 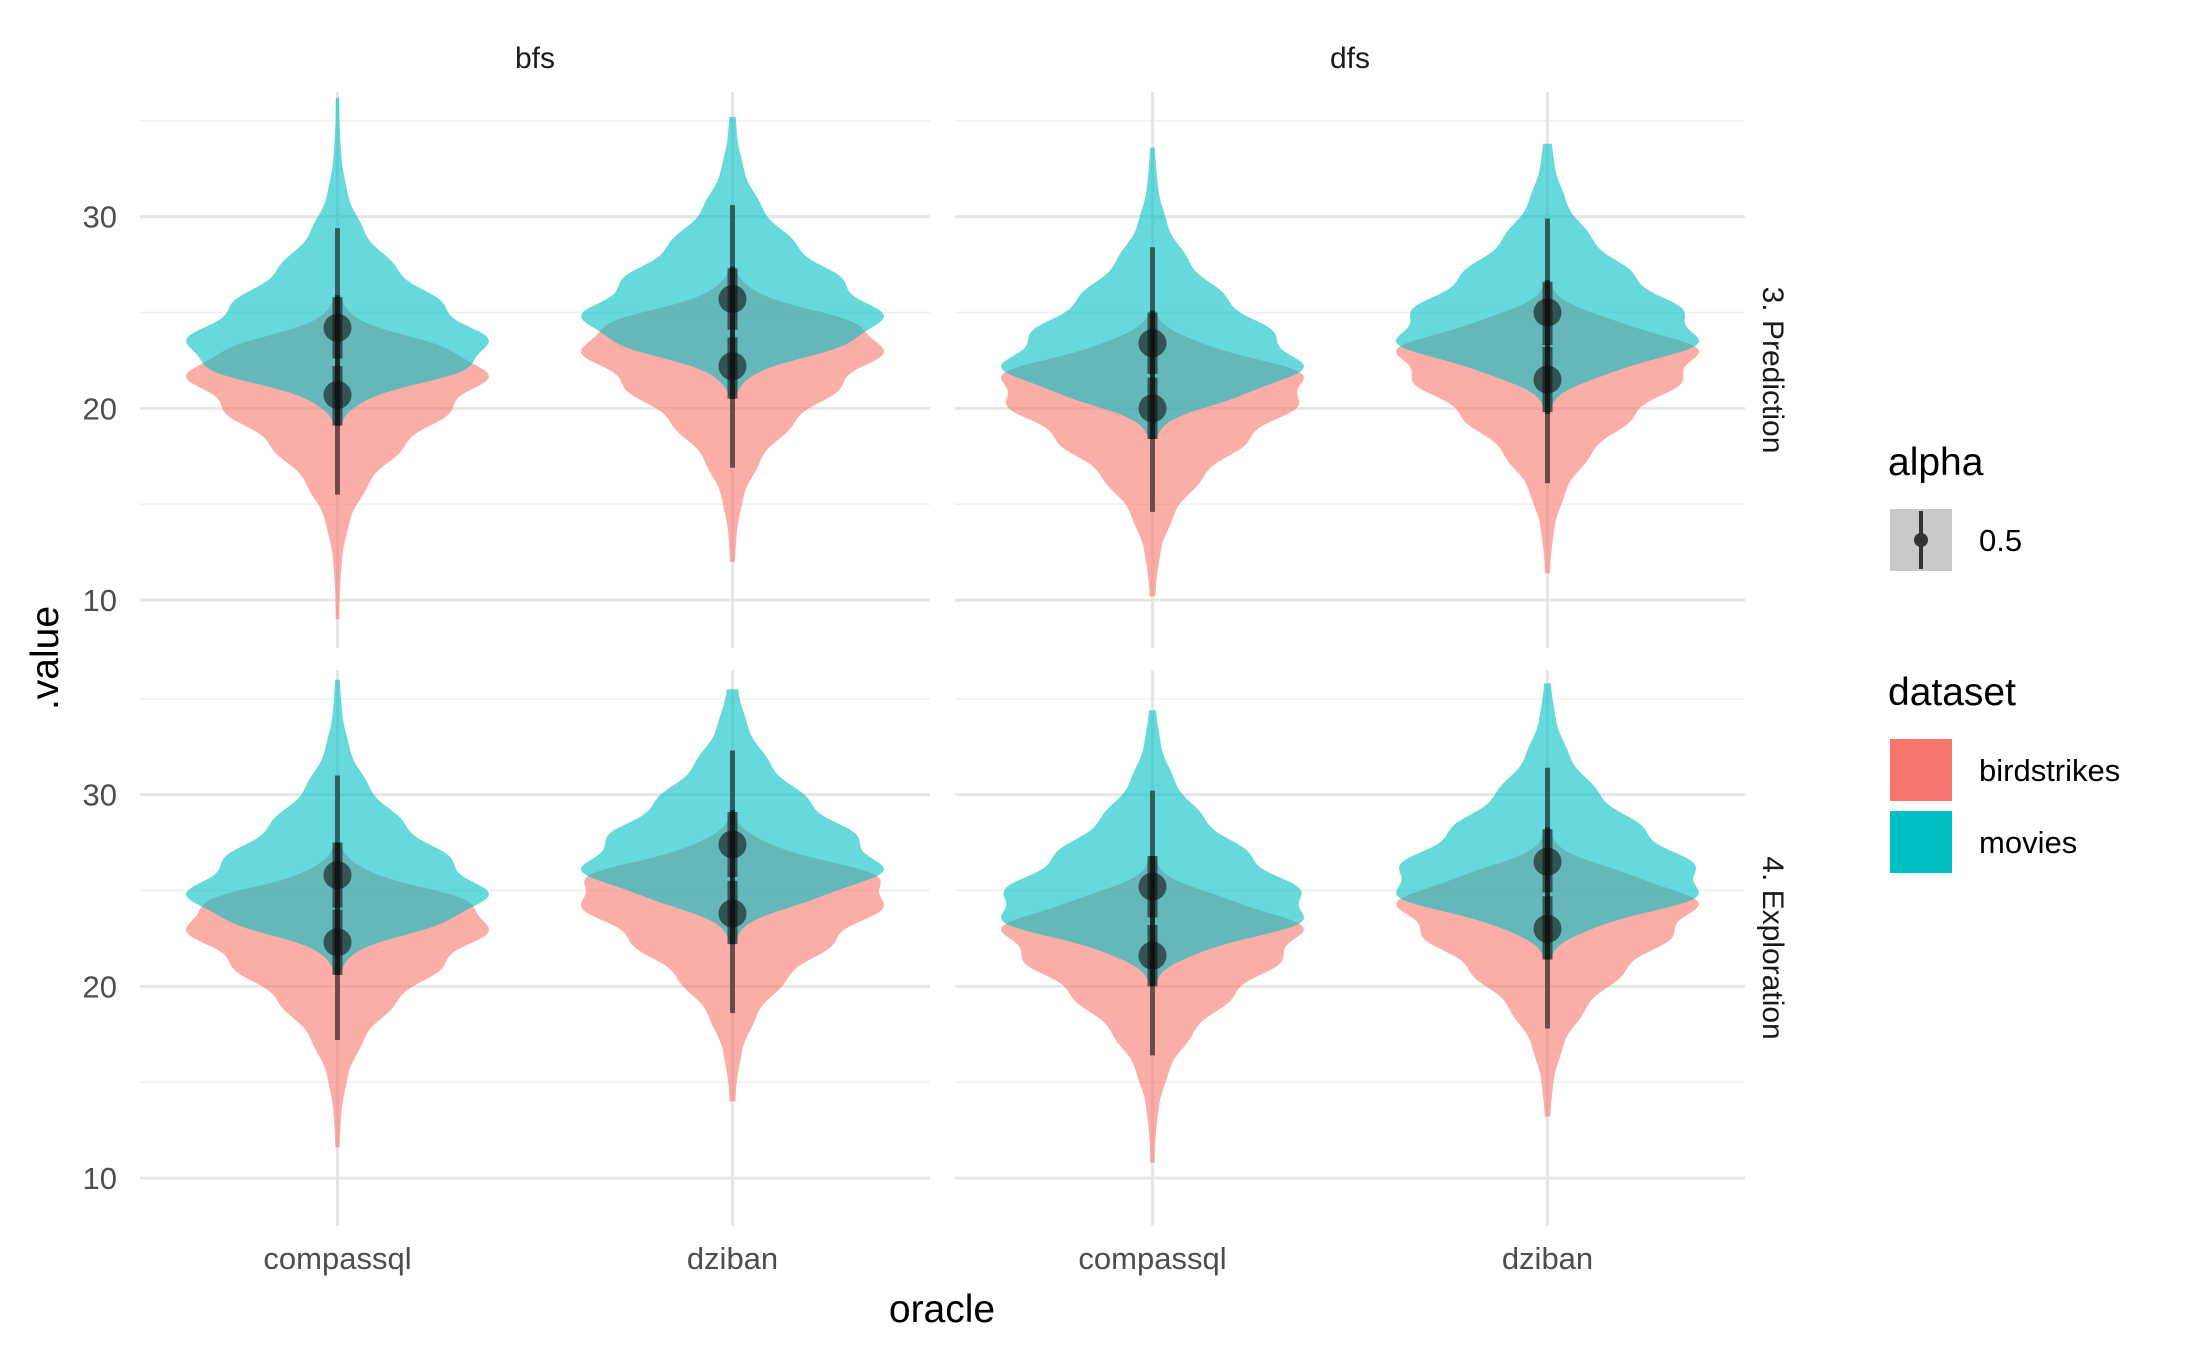 What do you see at coordinates (1772, 370) in the screenshot?
I see `facet-row-label: 3. Prediction` at bounding box center [1772, 370].